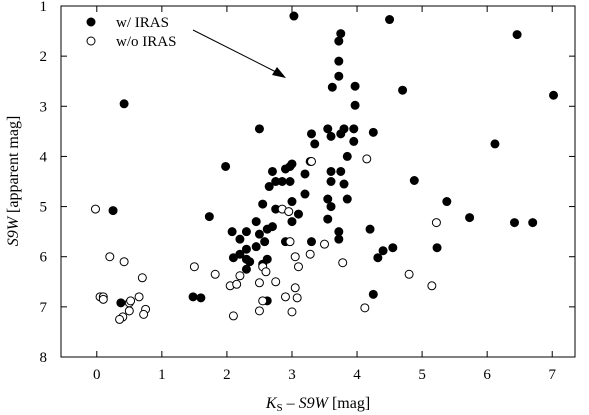 This screenshot has height=415, width=589. Describe the element at coordinates (44, 7) in the screenshot. I see `y-tick-label: 1` at that location.